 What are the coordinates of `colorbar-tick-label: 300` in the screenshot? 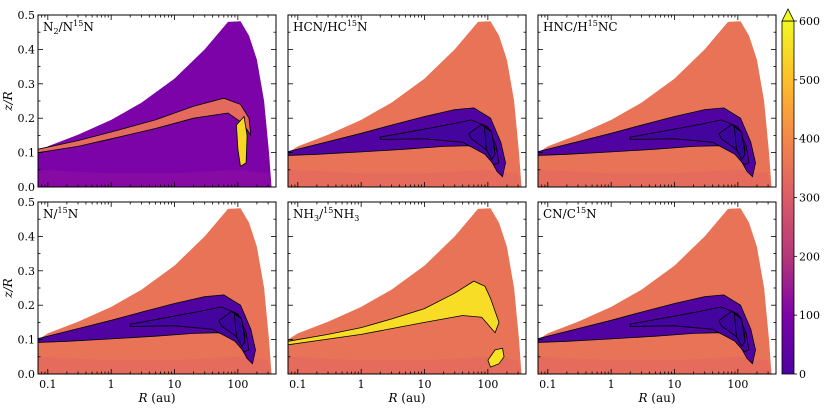 It's located at (809, 198).